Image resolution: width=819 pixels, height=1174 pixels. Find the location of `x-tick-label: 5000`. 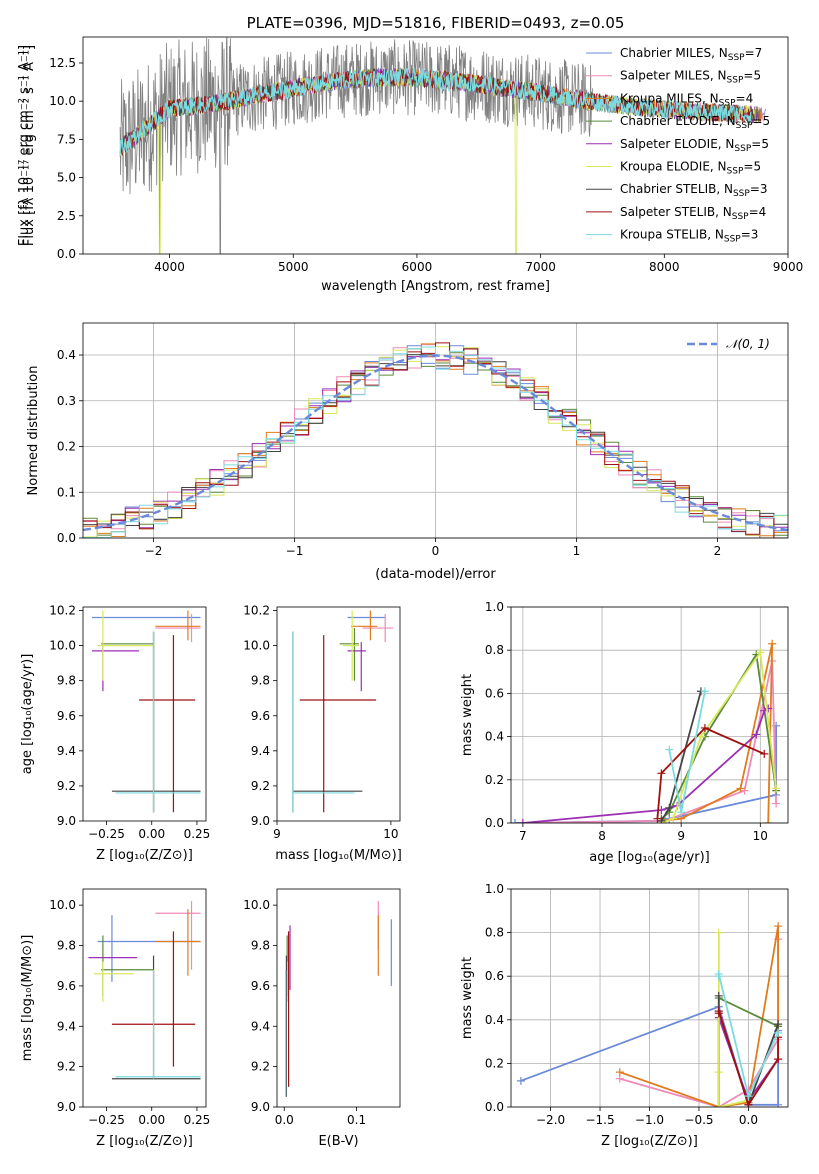

x-tick-label: 5000 is located at coordinates (293, 267).